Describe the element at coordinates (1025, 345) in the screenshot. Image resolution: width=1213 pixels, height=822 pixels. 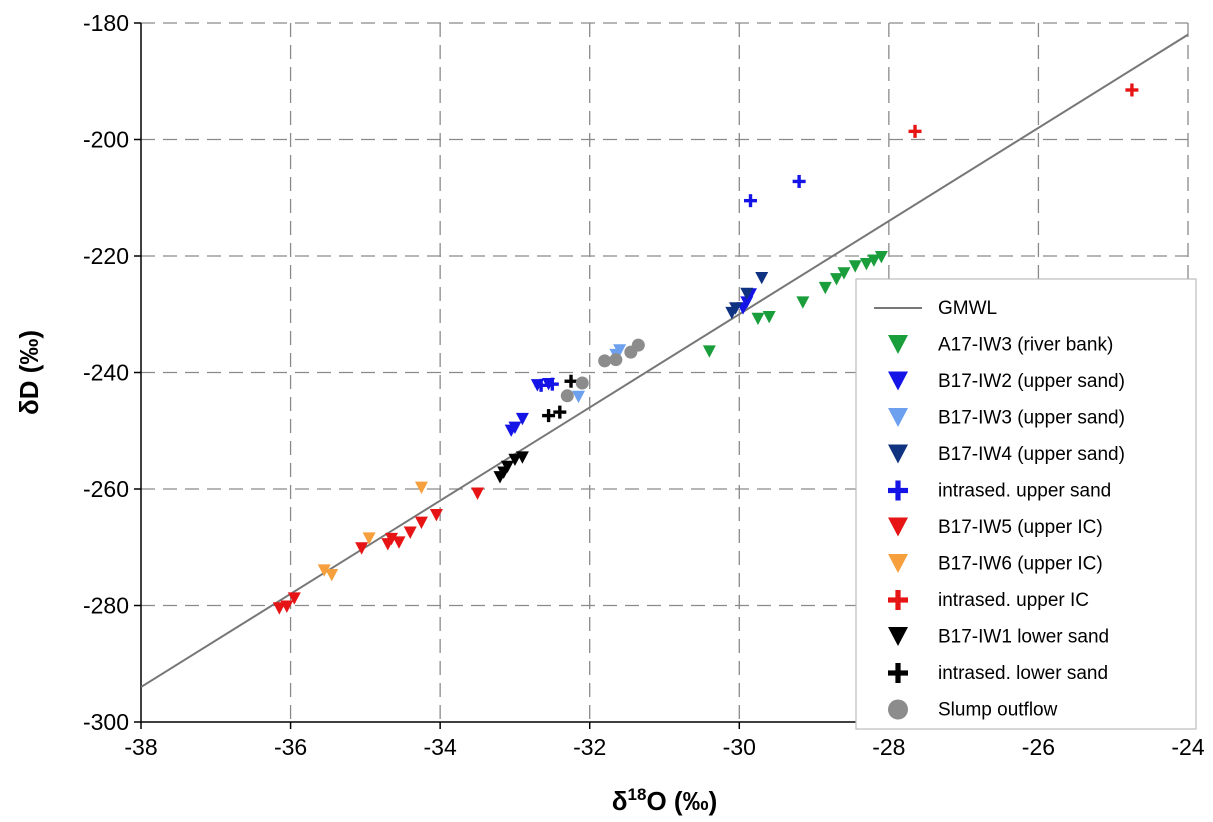
I see `legend-label: A17-IW3 (river bank)` at that location.